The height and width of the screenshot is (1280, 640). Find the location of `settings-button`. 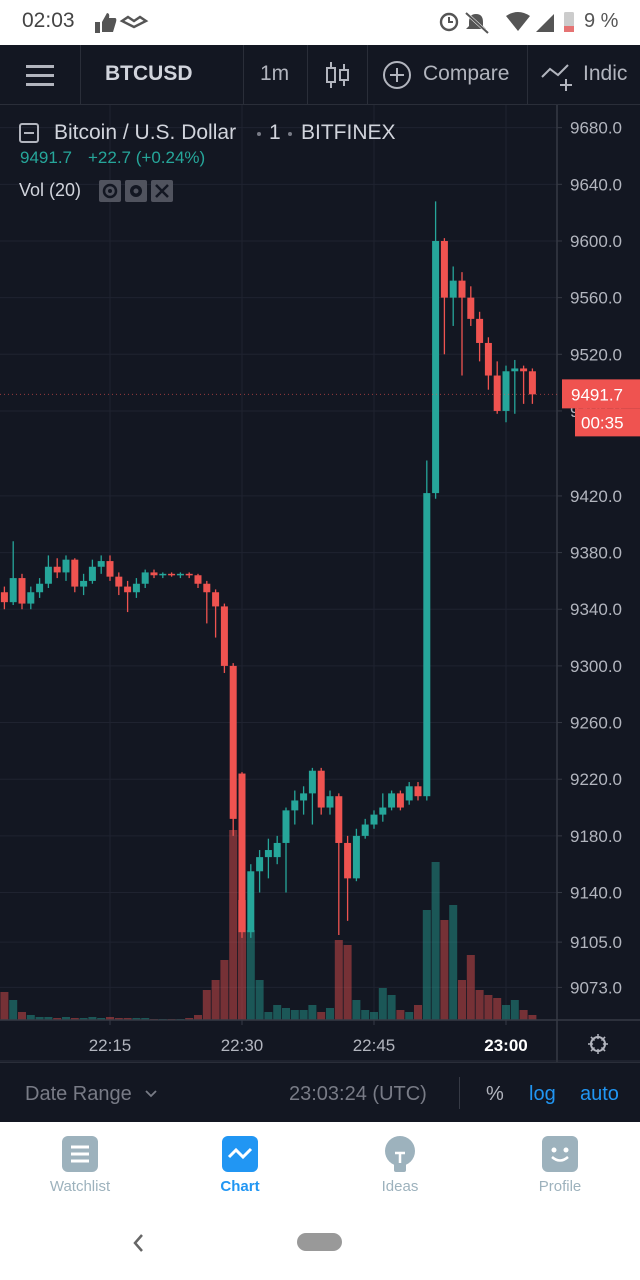

settings-button is located at coordinates (598, 1044).